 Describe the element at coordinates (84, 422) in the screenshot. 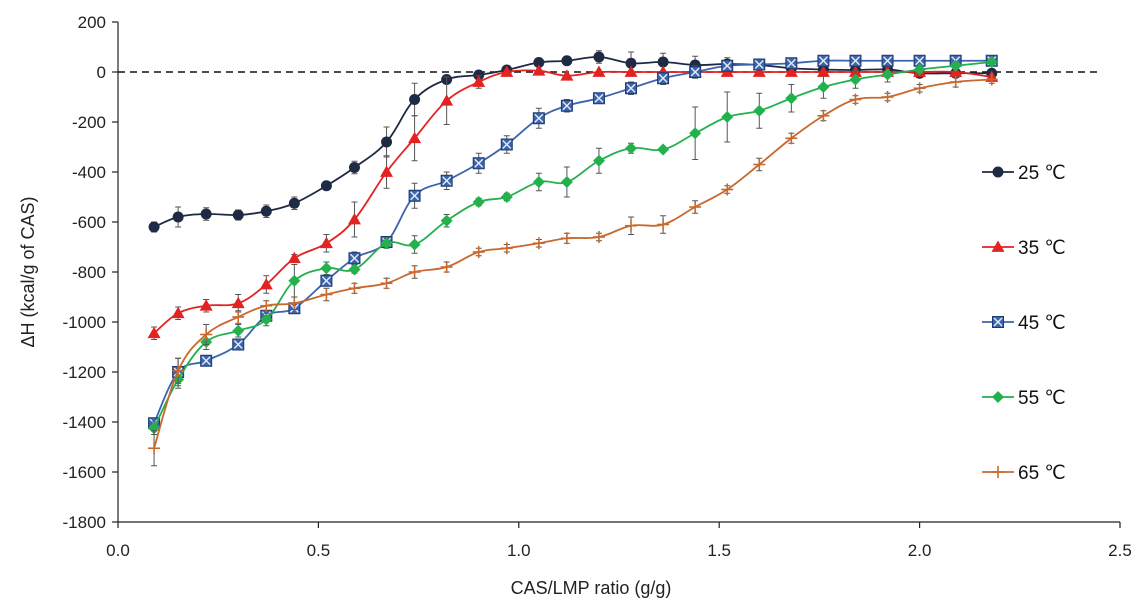

I see `y-tick-label: -1400` at that location.